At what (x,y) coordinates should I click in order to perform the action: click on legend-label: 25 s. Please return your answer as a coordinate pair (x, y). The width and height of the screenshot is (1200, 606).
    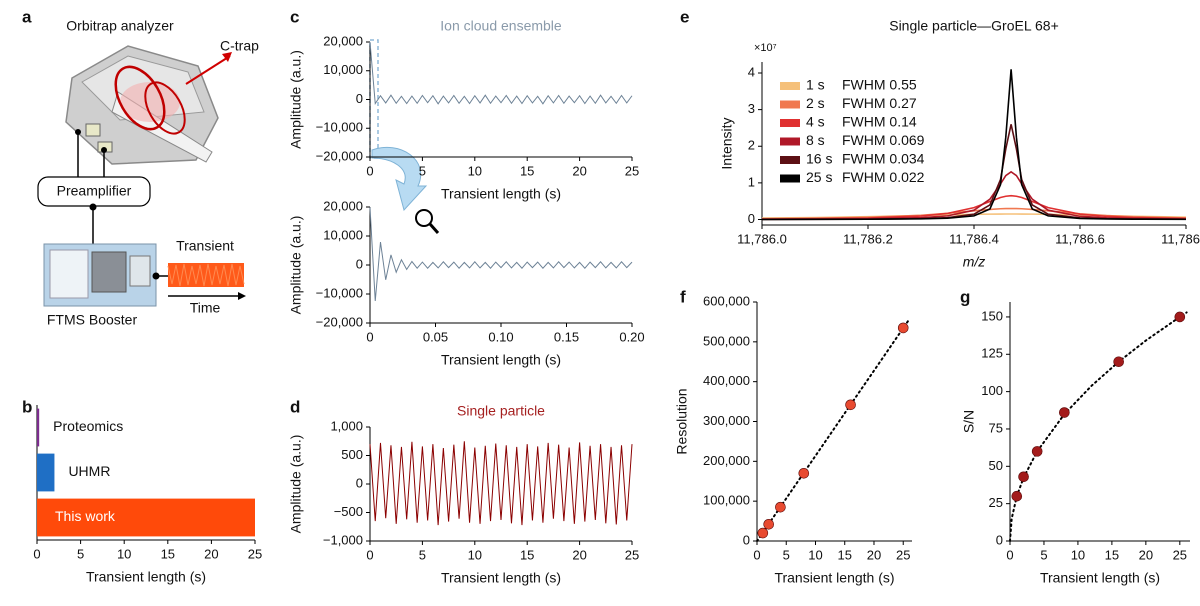
    Looking at the image, I should click on (819, 177).